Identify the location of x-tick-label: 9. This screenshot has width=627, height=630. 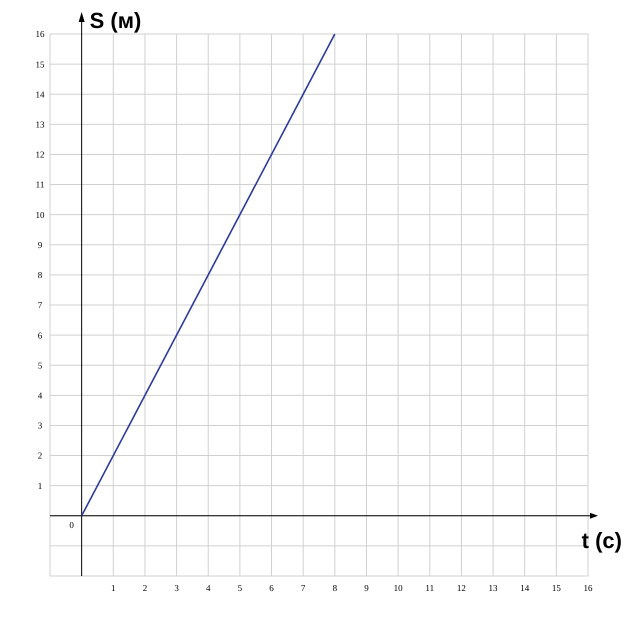
(367, 588).